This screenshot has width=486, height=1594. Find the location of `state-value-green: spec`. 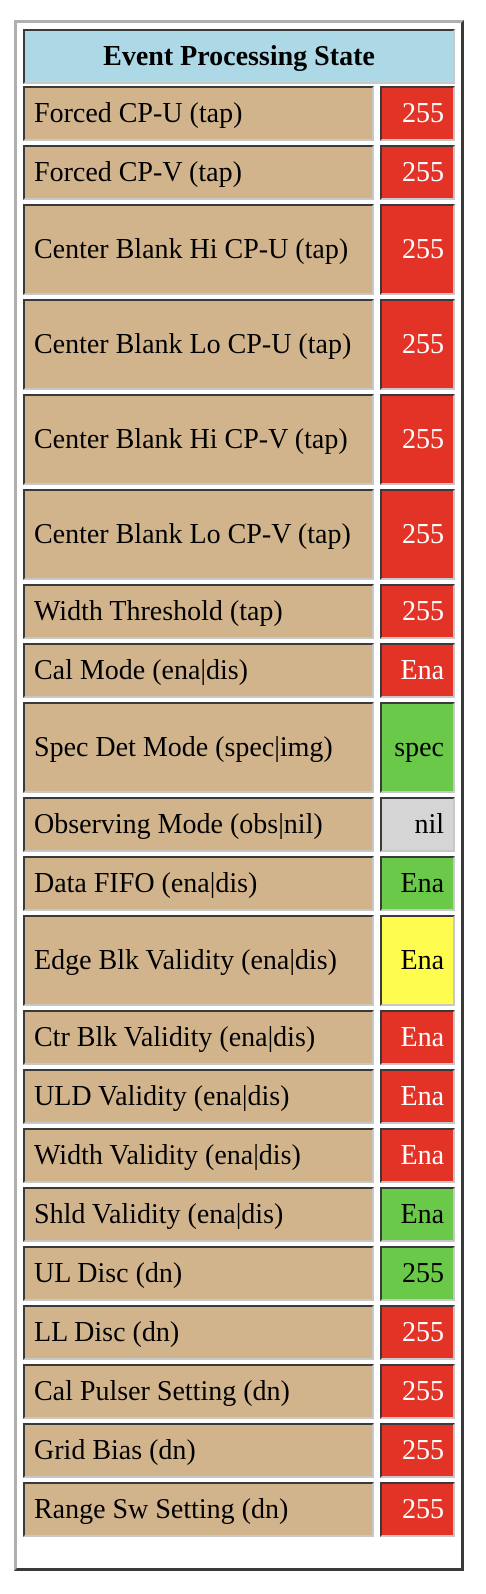

state-value-green: spec is located at coordinates (417, 747).